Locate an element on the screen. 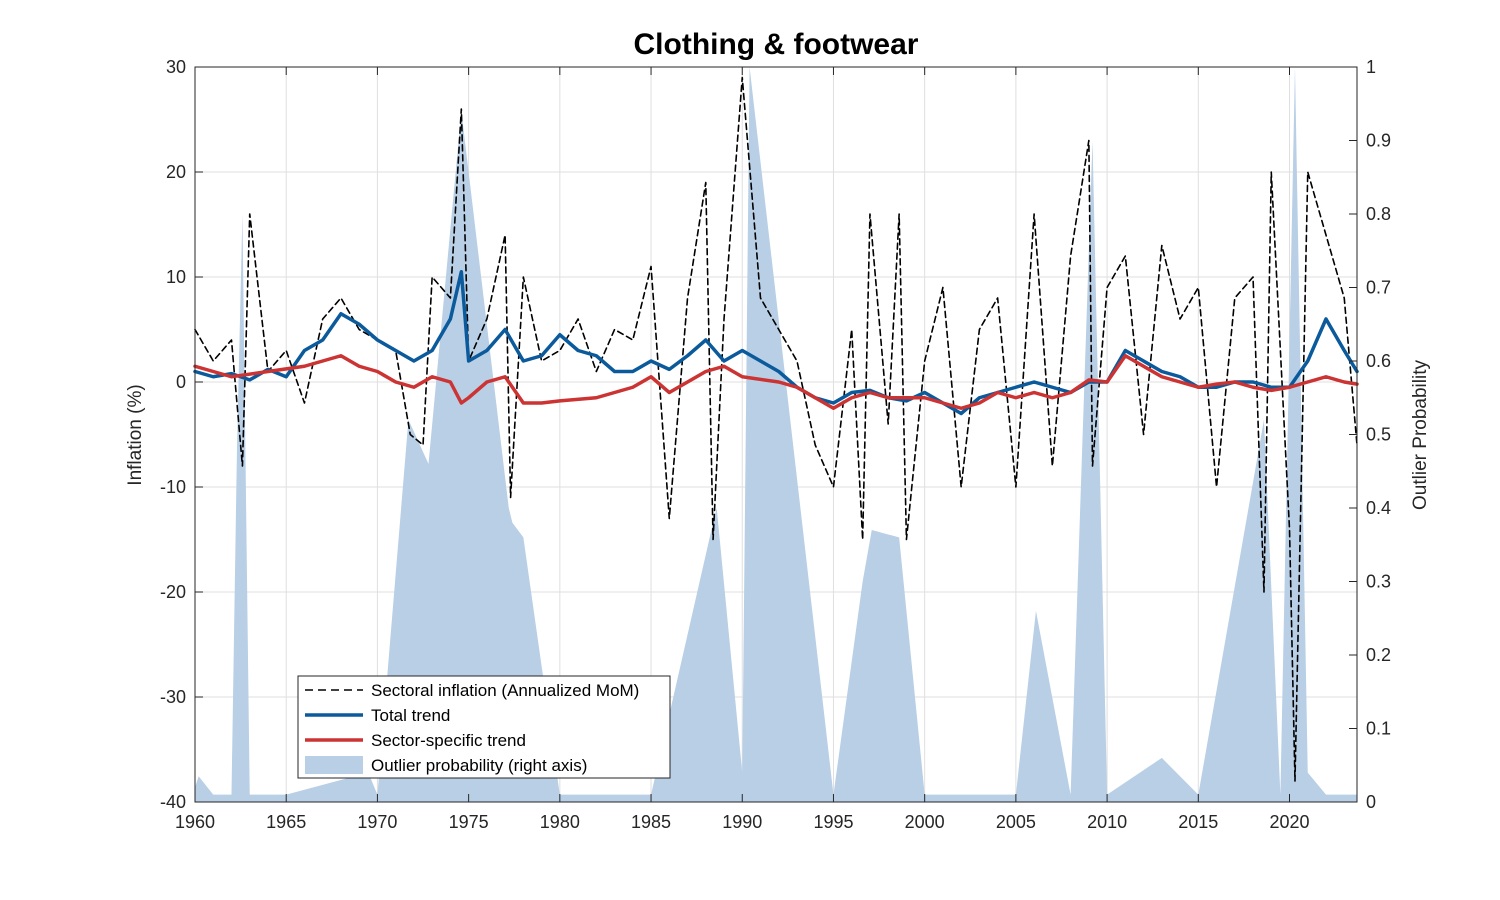  y-right-tick-label: 0.9 is located at coordinates (1378, 141).